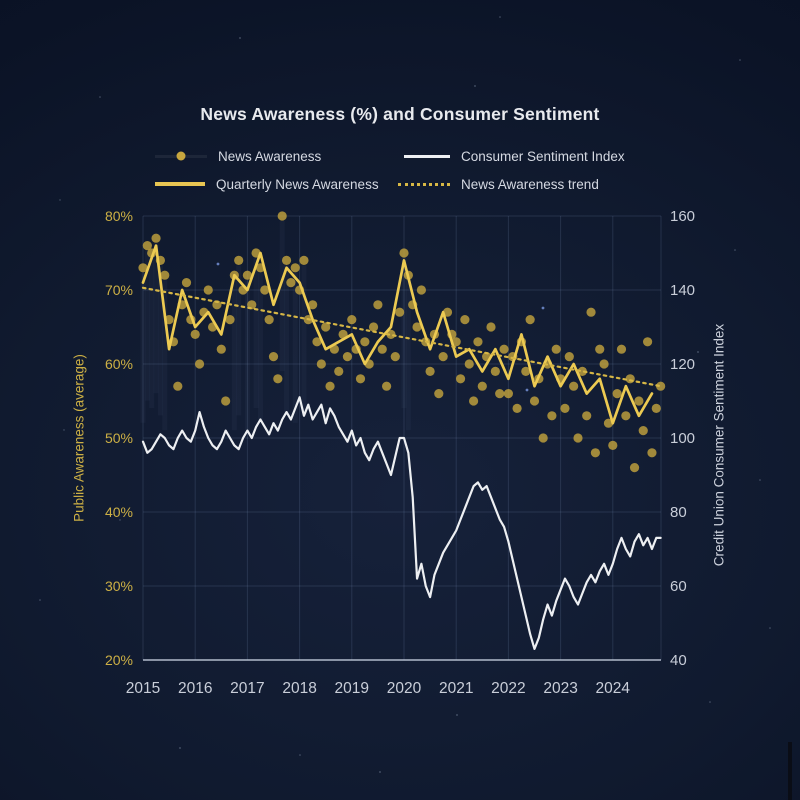 The image size is (800, 800). I want to click on y-right-tick-label: 100, so click(682, 438).